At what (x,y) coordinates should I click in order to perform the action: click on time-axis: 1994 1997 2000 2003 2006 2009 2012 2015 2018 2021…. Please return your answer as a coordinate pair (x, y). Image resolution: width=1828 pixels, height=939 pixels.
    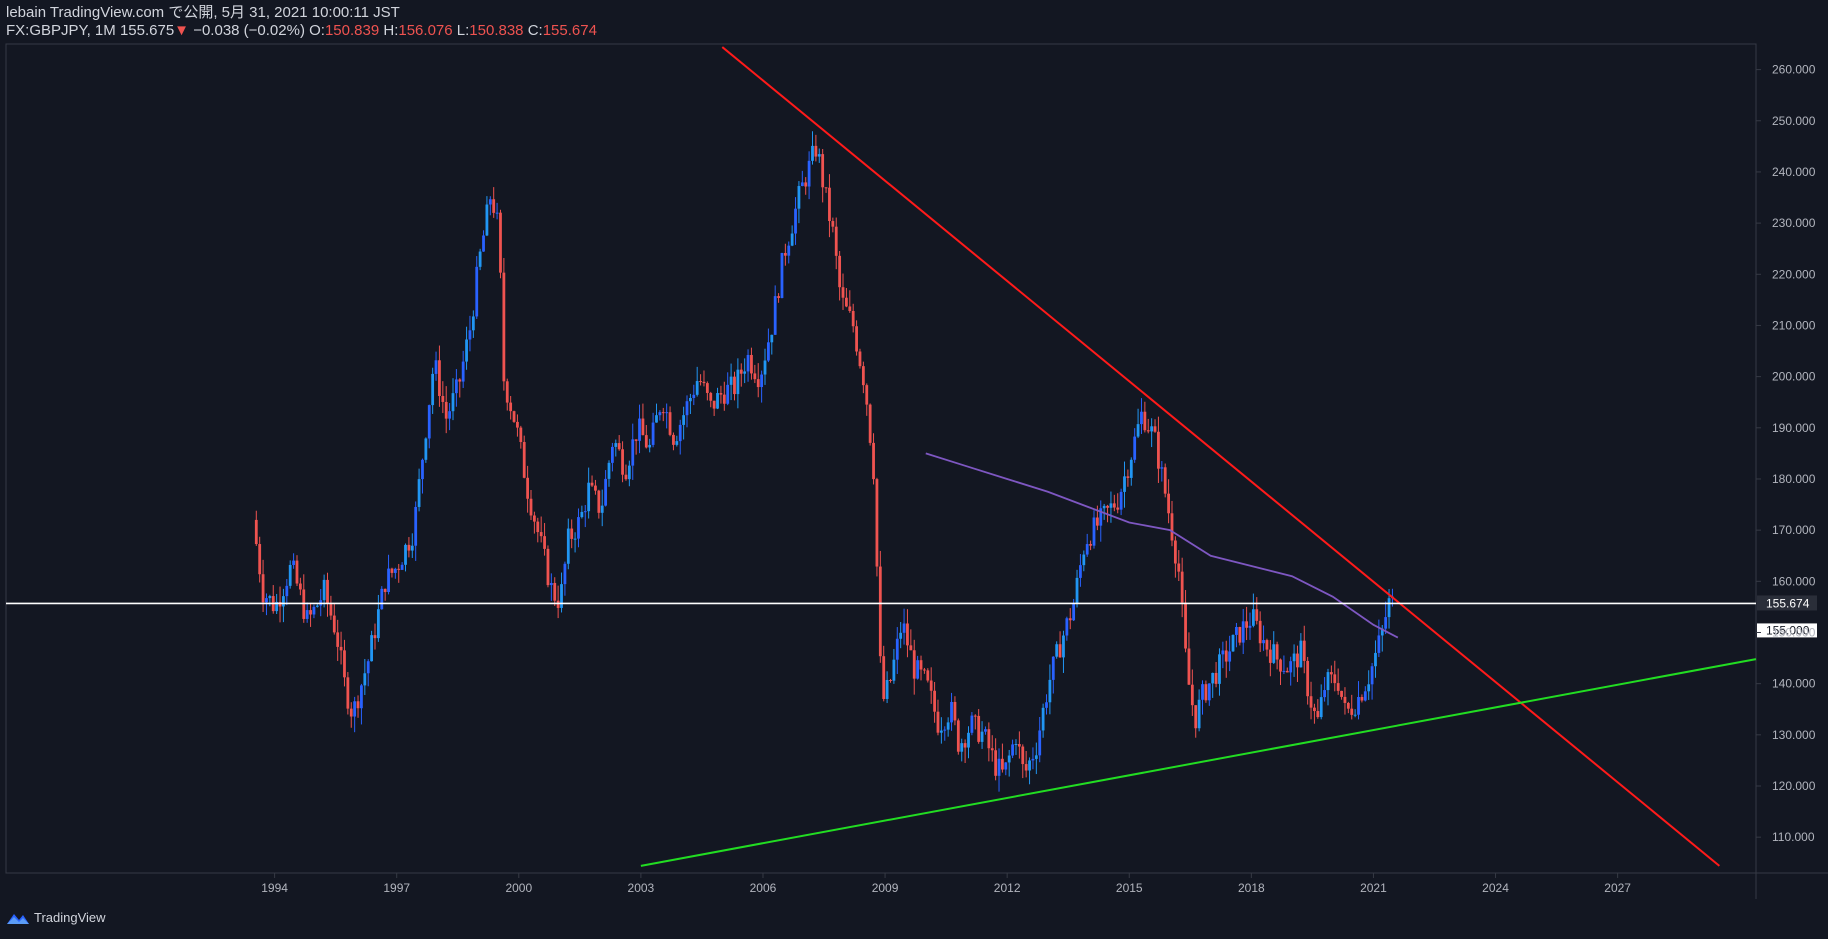
    Looking at the image, I should click on (946, 884).